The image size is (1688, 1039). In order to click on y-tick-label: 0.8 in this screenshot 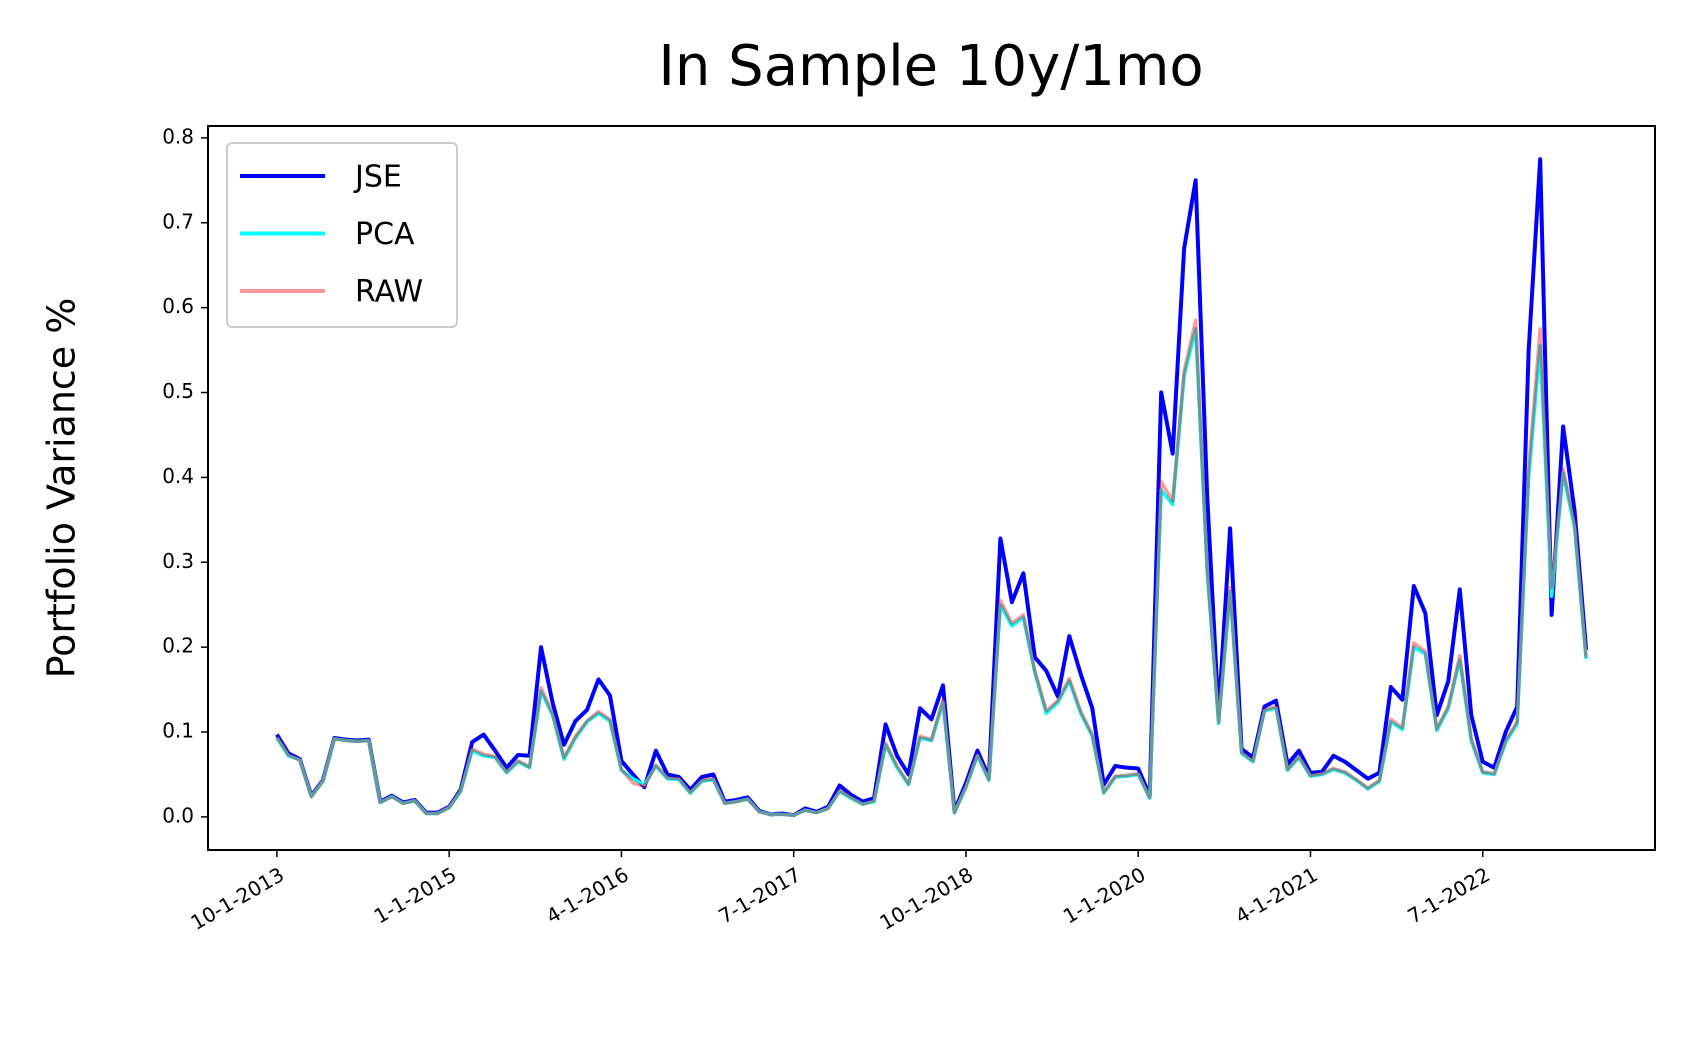, I will do `click(178, 136)`.